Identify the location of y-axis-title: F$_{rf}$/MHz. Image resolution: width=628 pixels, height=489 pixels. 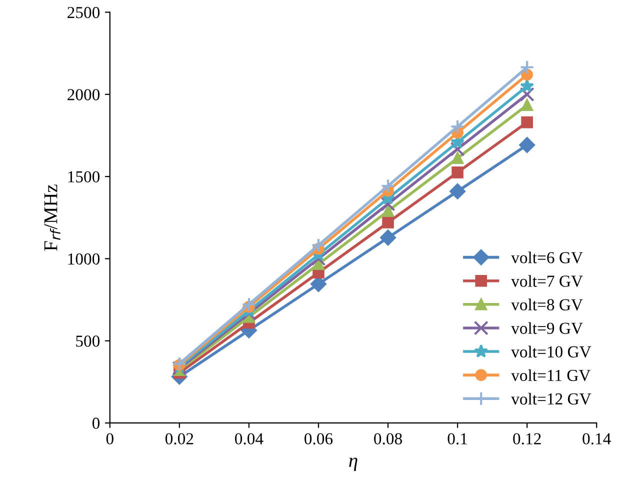
(52, 217).